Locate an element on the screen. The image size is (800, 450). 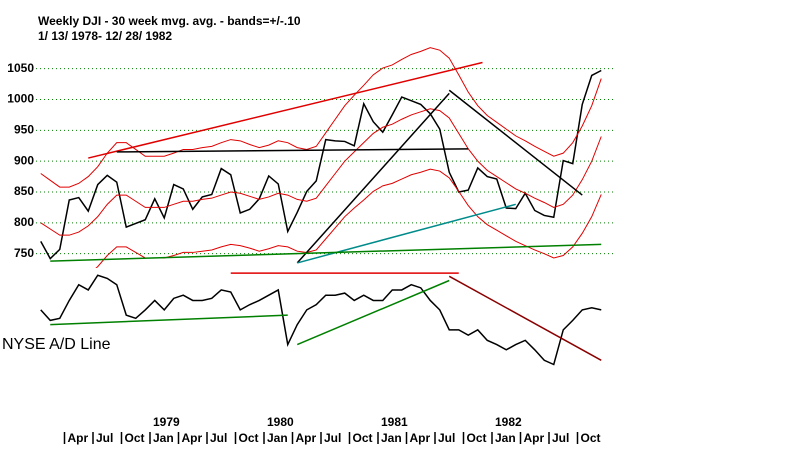
y-tick-label: 800 is located at coordinates (24, 222).